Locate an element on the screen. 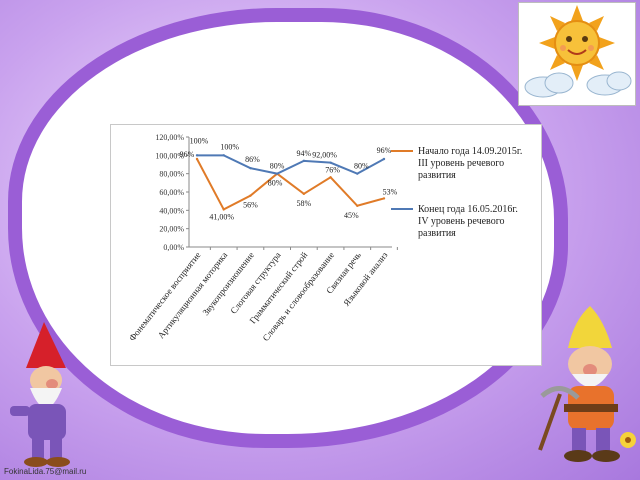  y-tick-label: 0,00% is located at coordinates (173, 247).